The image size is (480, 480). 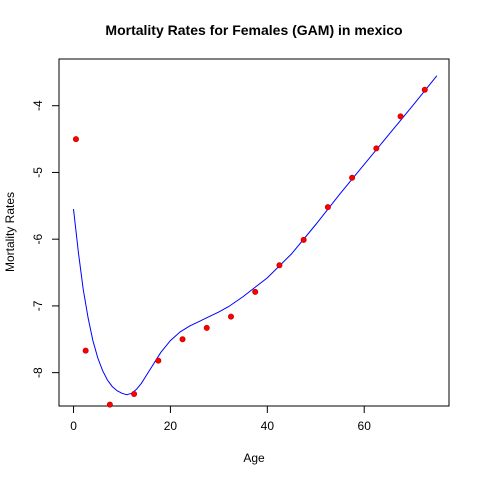 What do you see at coordinates (10, 232) in the screenshot?
I see `y-axis-label: Mortality Rates` at bounding box center [10, 232].